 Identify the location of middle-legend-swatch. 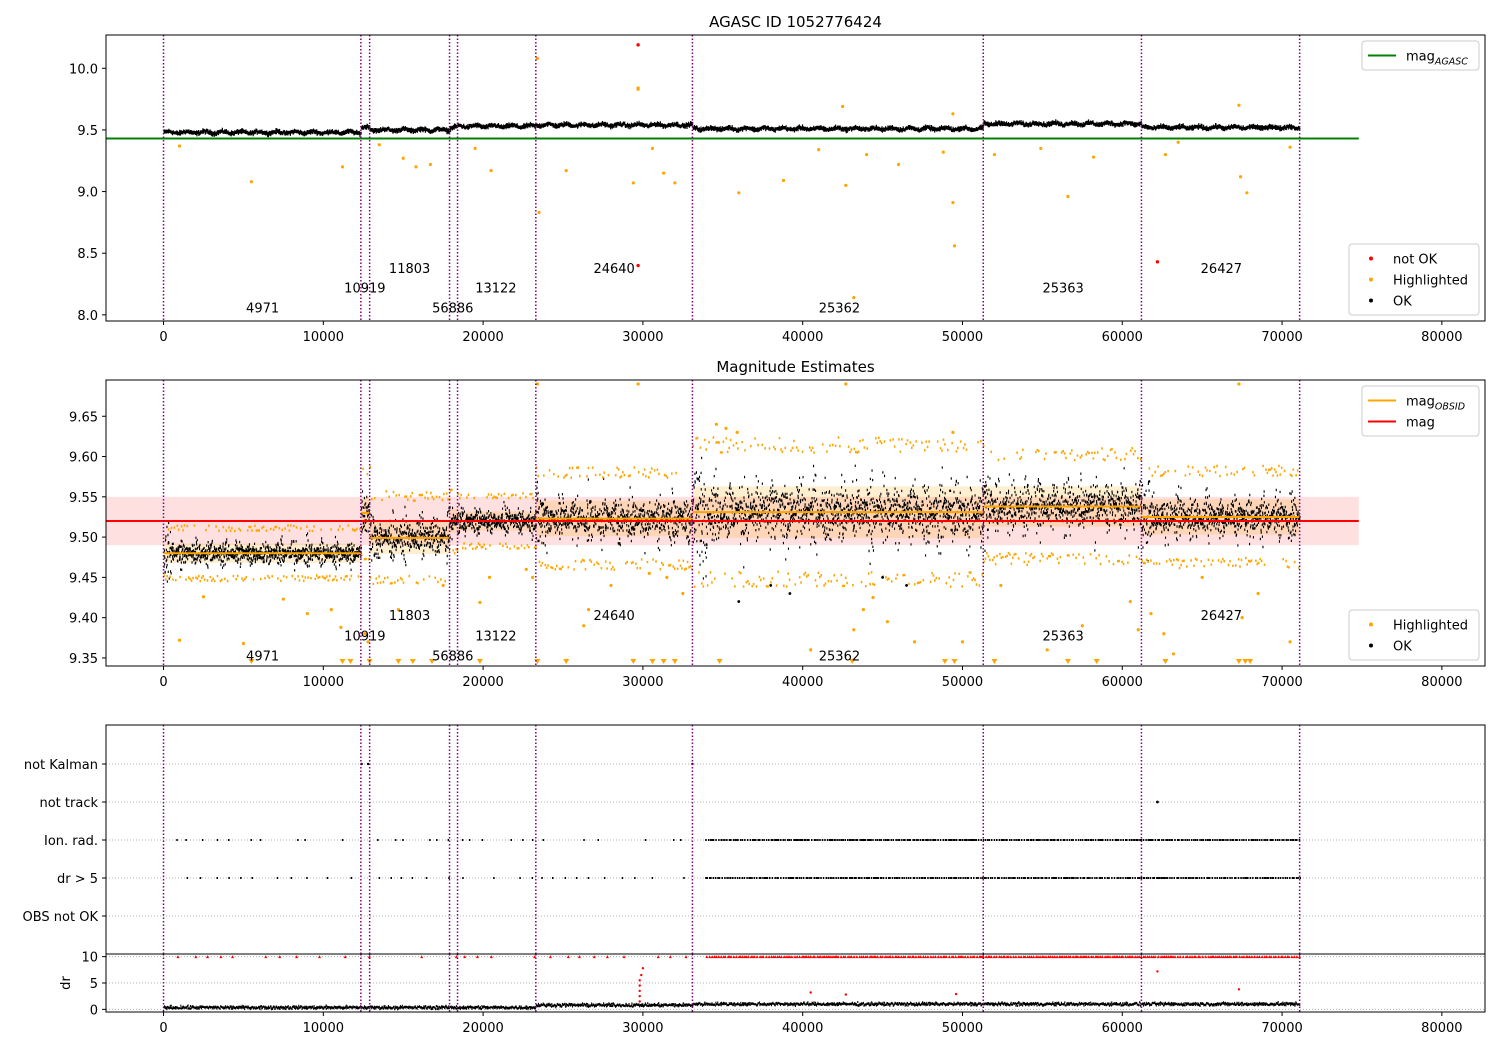
(1371, 645).